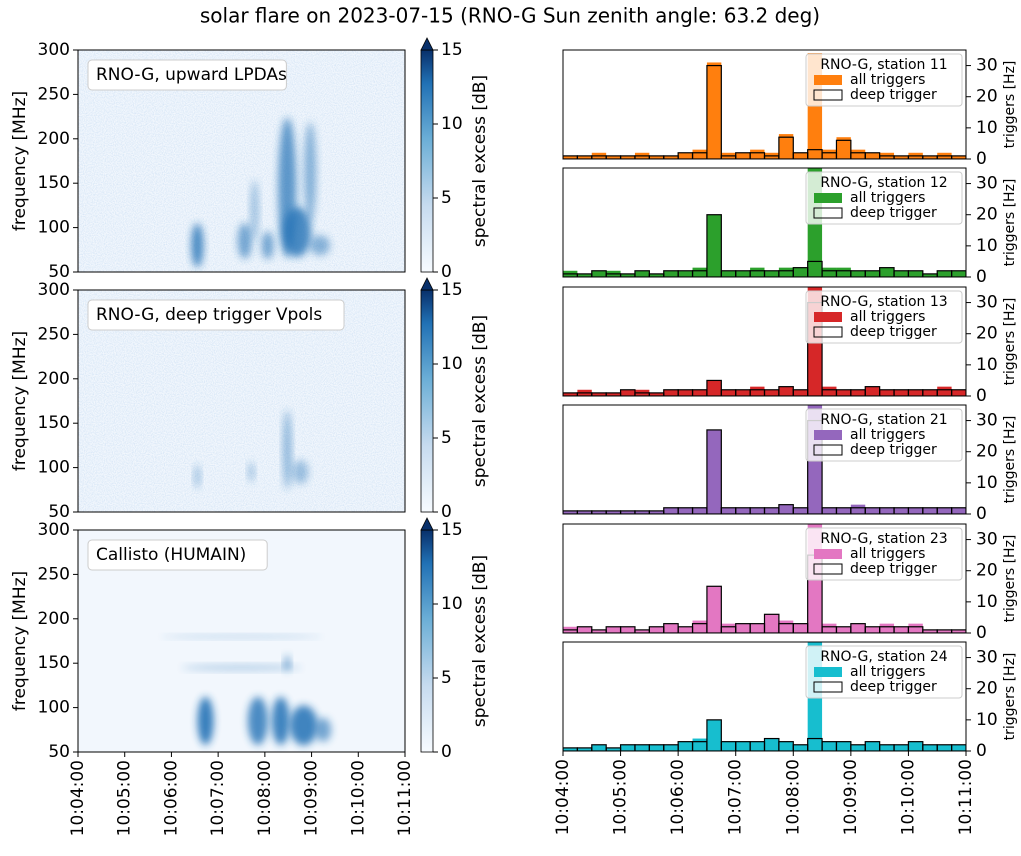 This screenshot has height=856, width=1021. What do you see at coordinates (171, 555) in the screenshot?
I see `panel-label: Callisto (HUMAIN)` at bounding box center [171, 555].